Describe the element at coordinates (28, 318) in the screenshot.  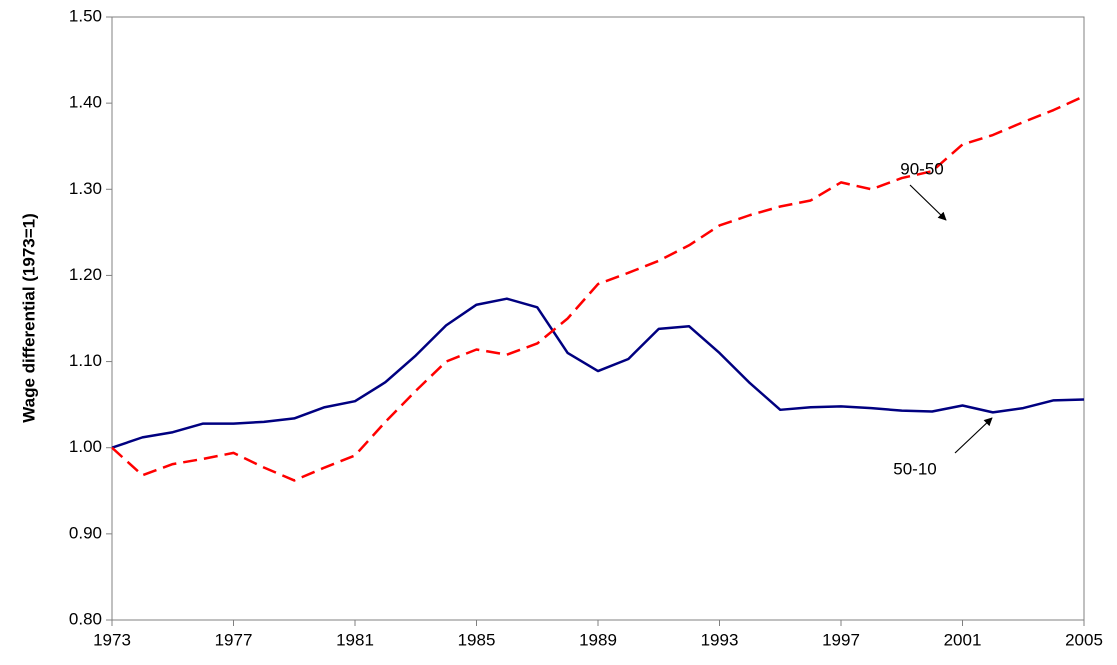
I see `y-axis-label: Wage differential (1973=1)` at that location.